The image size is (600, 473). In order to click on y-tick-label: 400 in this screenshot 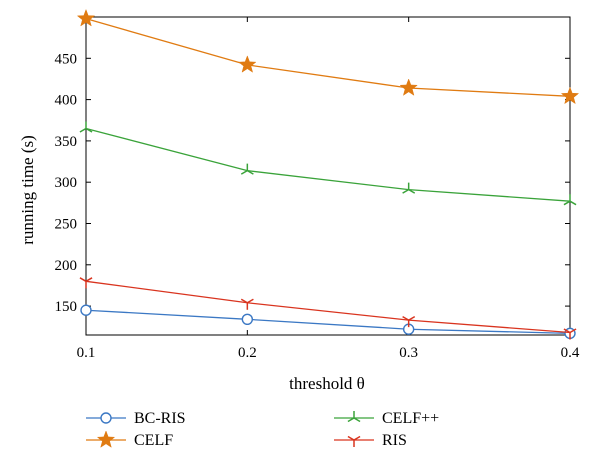, I will do `click(66, 101)`.